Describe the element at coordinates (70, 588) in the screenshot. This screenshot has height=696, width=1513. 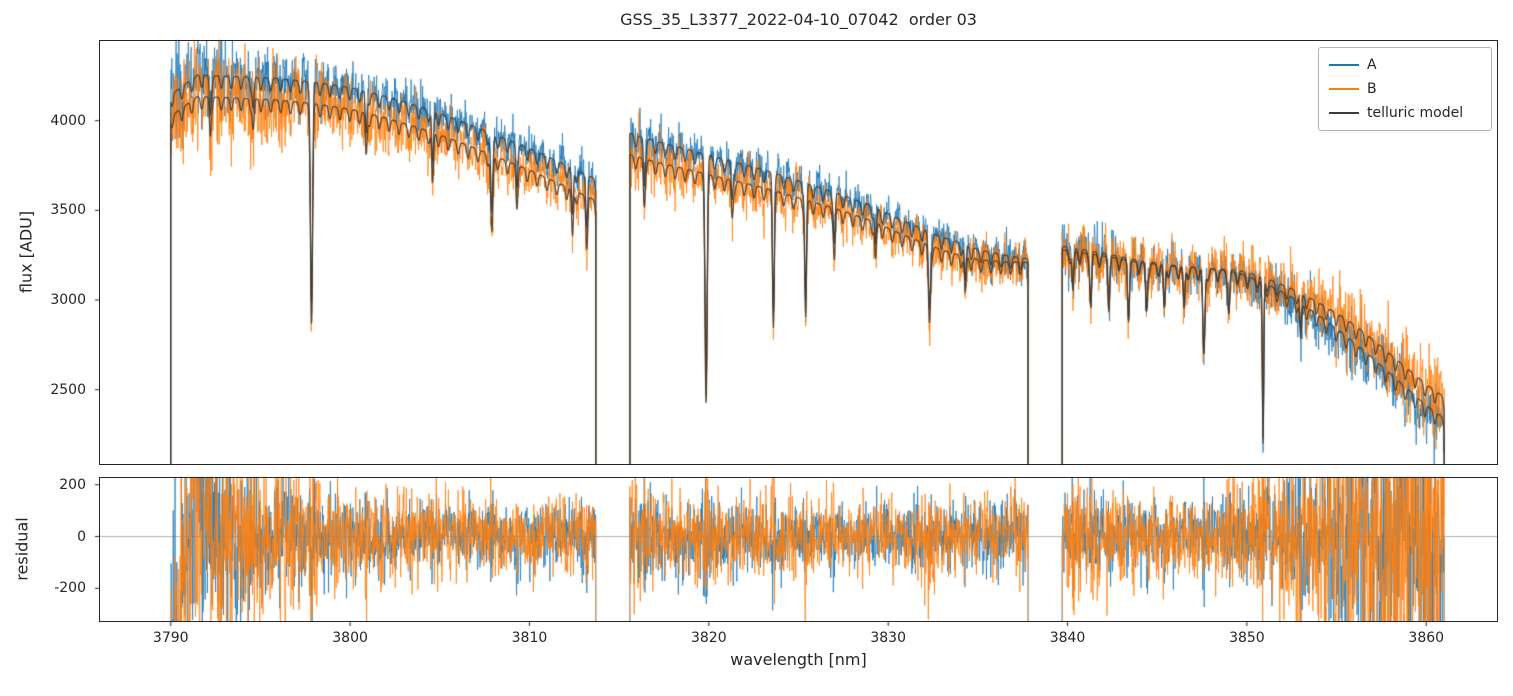
I see `residual-y-tick-label: -200` at that location.